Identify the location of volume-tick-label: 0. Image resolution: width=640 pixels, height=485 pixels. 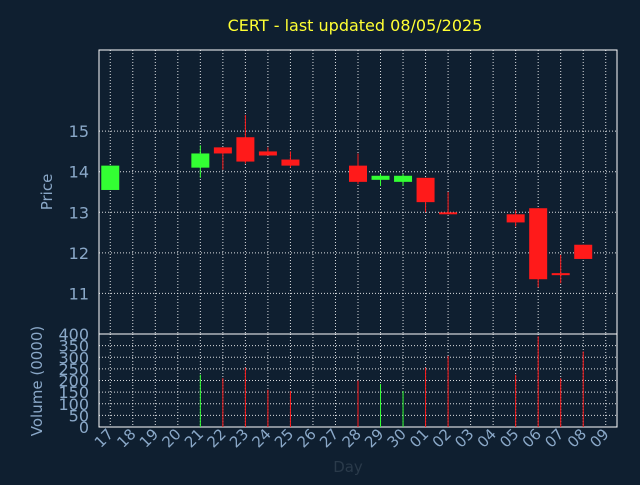
(84, 427).